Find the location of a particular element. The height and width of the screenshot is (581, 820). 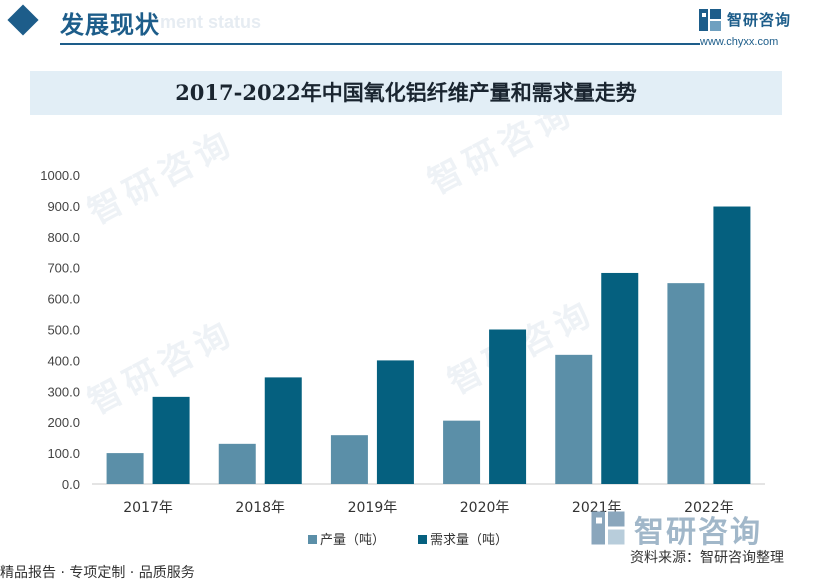

source-label: 资料来源： is located at coordinates (665, 558).